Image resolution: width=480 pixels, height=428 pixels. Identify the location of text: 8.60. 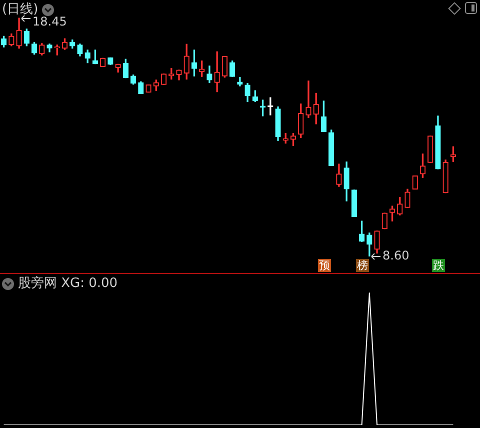
(396, 255).